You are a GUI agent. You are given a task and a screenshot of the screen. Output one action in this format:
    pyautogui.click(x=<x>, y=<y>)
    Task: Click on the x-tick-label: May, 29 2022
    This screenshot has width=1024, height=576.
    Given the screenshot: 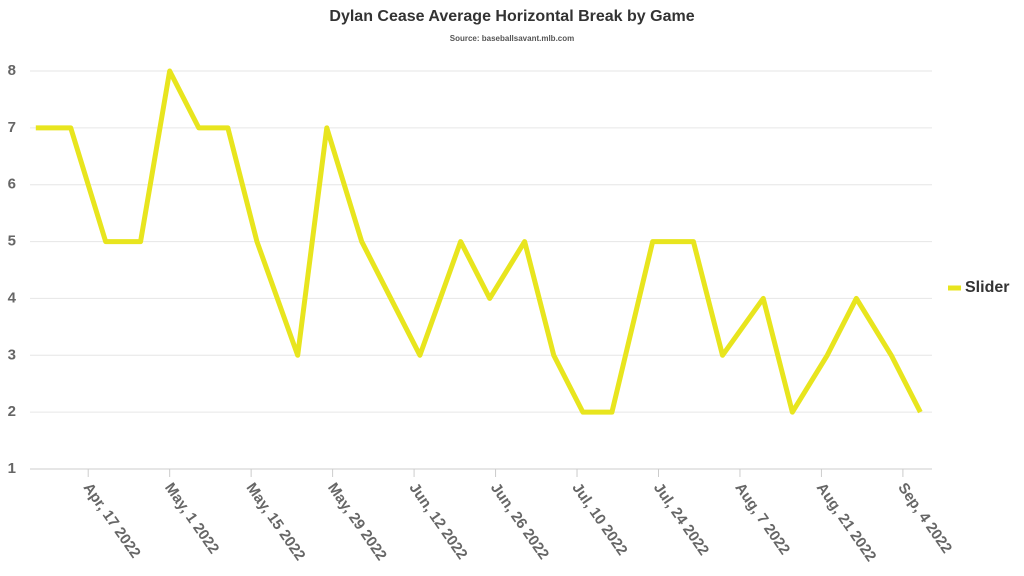 What is the action you would take?
    pyautogui.click(x=357, y=522)
    